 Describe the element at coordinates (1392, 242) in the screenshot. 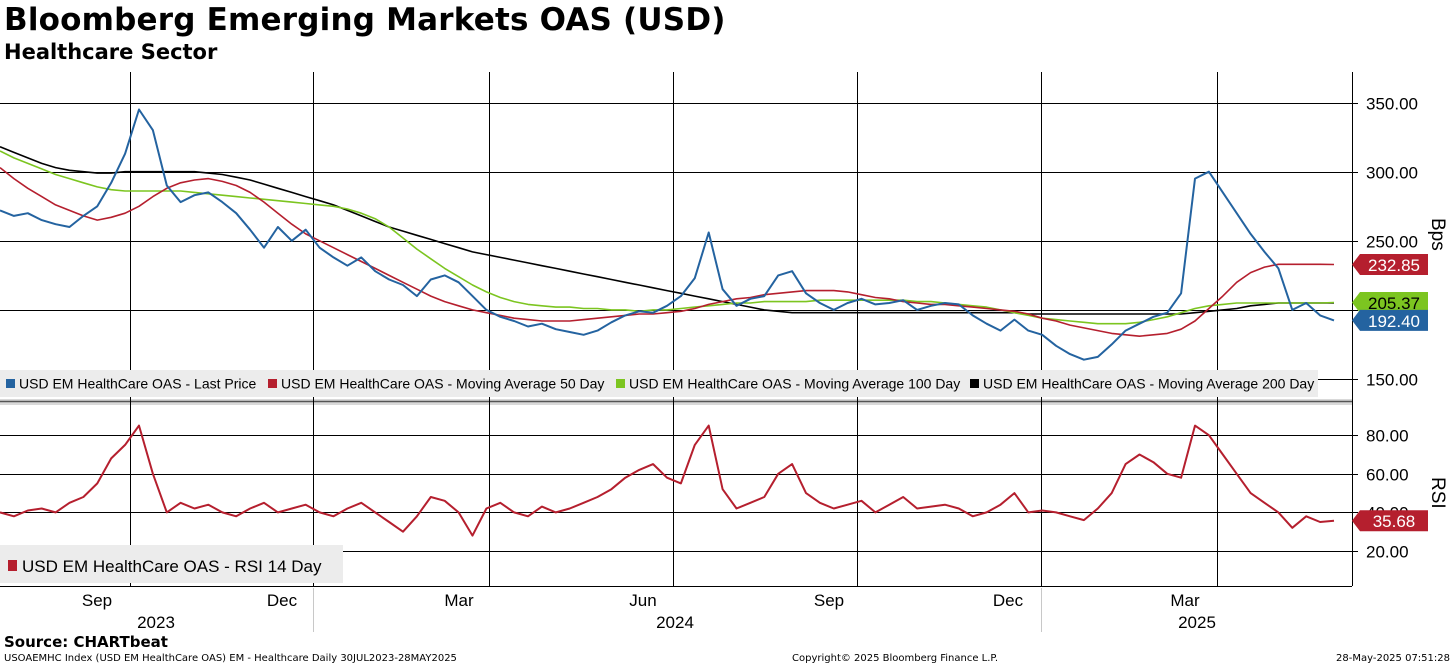

I see `y-tick-label-main-2: 250.00` at that location.